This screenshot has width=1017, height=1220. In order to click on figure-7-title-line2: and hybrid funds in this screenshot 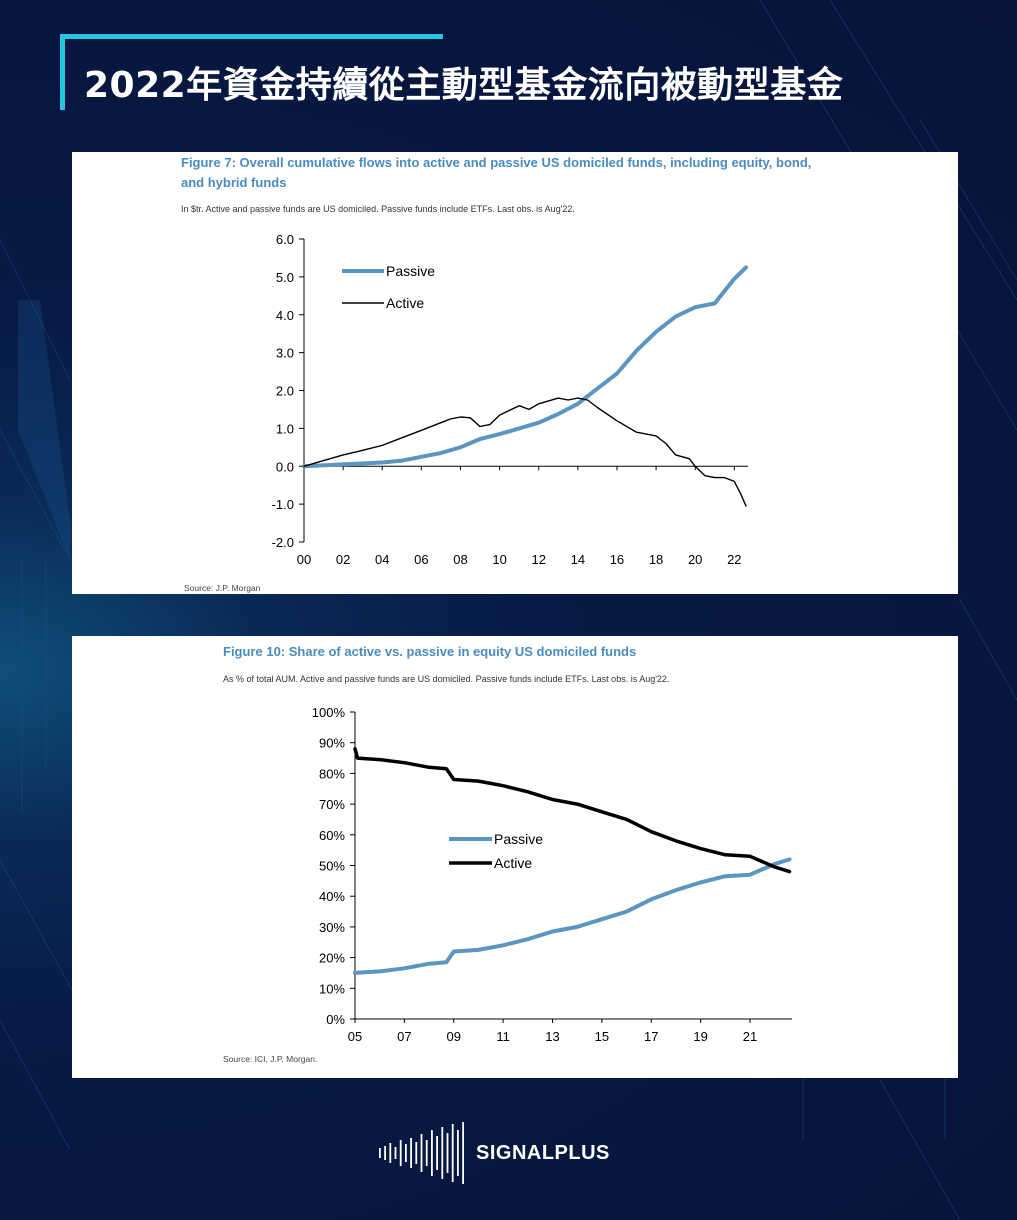, I will do `click(234, 182)`.